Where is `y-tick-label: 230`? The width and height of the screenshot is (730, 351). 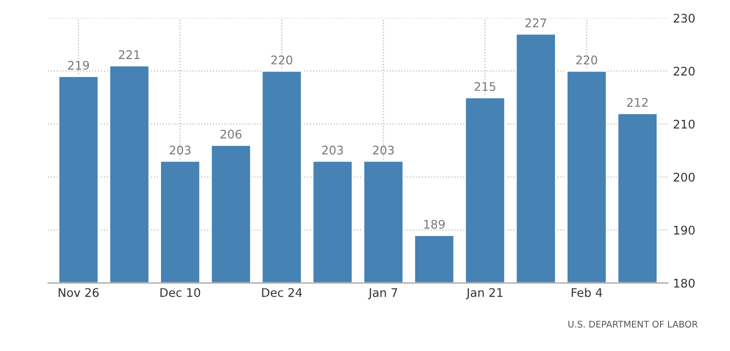
y-tick-label: 230 is located at coordinates (684, 18).